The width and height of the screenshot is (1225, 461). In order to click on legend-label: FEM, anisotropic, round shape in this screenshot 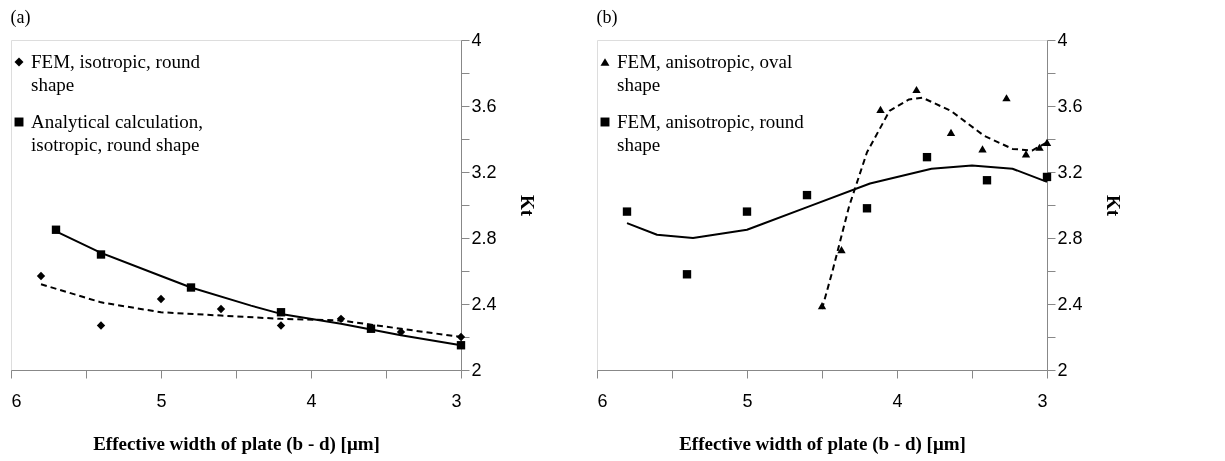, I will do `click(711, 133)`.